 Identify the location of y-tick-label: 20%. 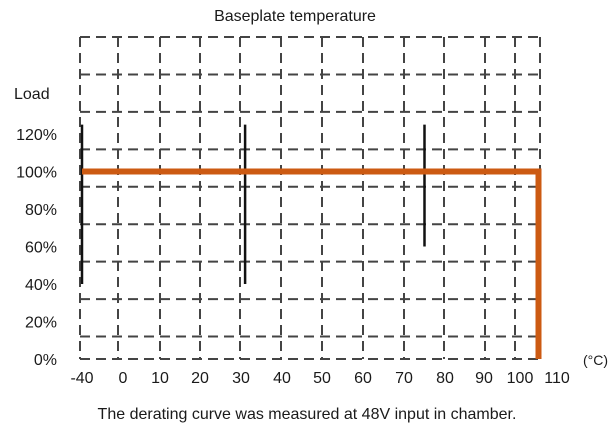
(41, 323).